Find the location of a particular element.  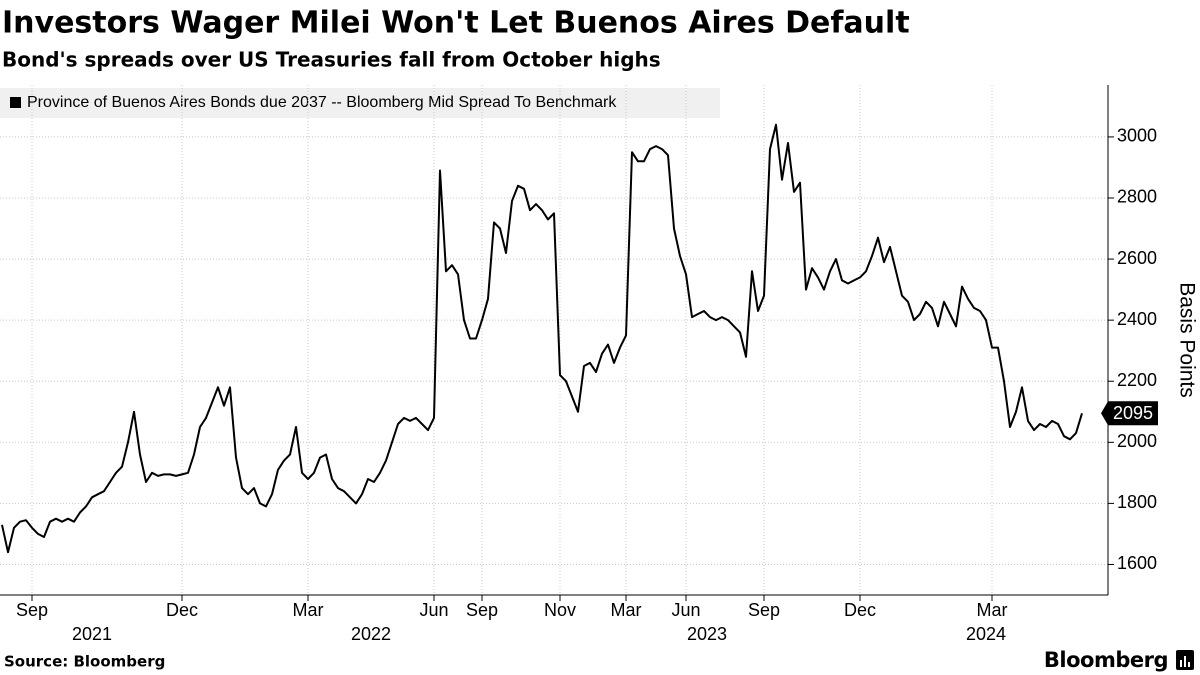

brand-icon is located at coordinates (1185, 660).